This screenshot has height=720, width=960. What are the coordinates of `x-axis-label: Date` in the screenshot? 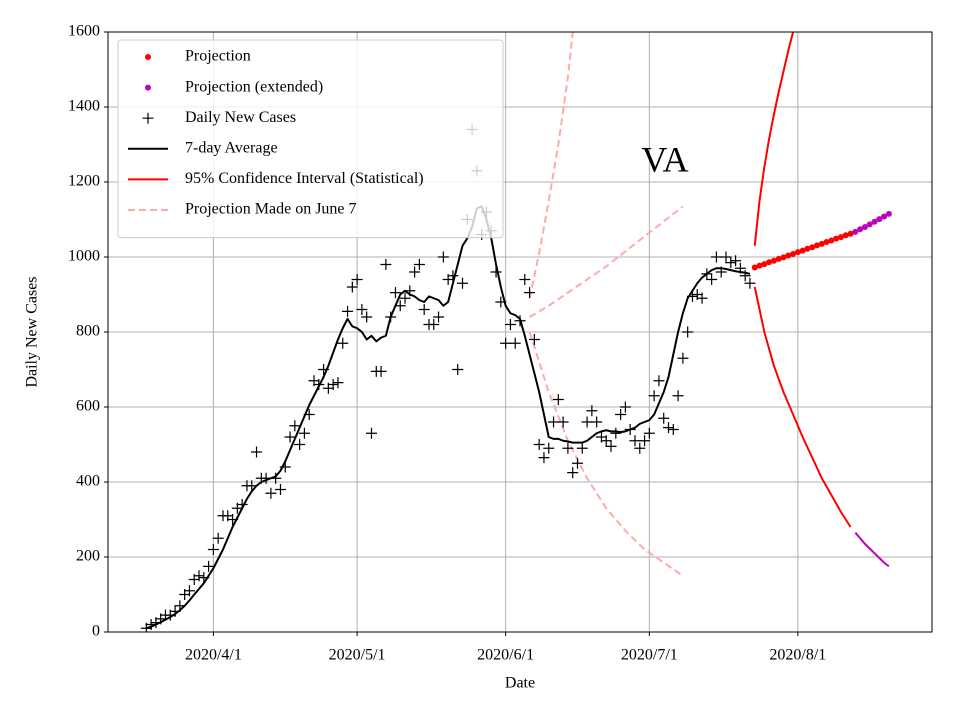 It's located at (520, 683).